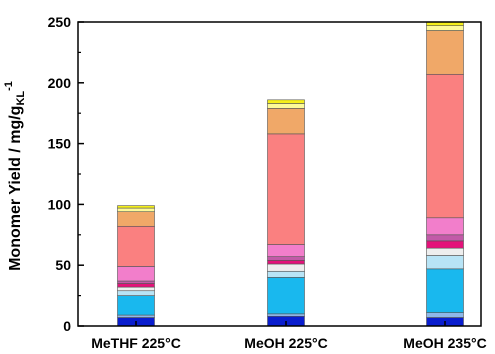 The image size is (495, 354). I want to click on x-category-label: MeOH 235°C, so click(444, 343).